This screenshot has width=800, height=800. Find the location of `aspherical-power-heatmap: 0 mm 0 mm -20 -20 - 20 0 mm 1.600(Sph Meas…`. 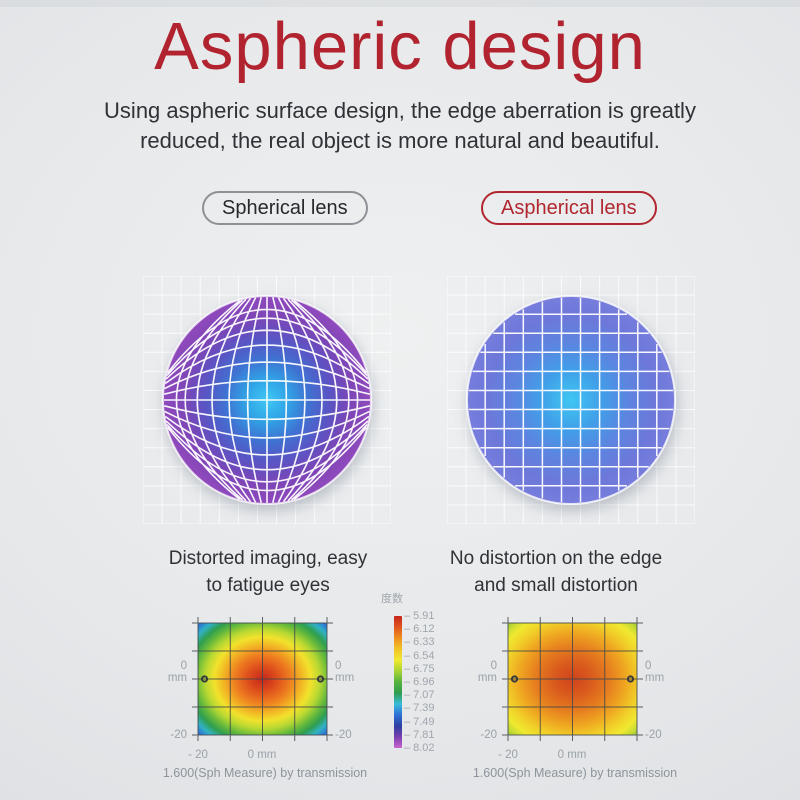

aspherical-power-heatmap: 0 mm 0 mm -20 -20 - 20 0 mm 1.600(Sph Meas… is located at coordinates (575, 698).